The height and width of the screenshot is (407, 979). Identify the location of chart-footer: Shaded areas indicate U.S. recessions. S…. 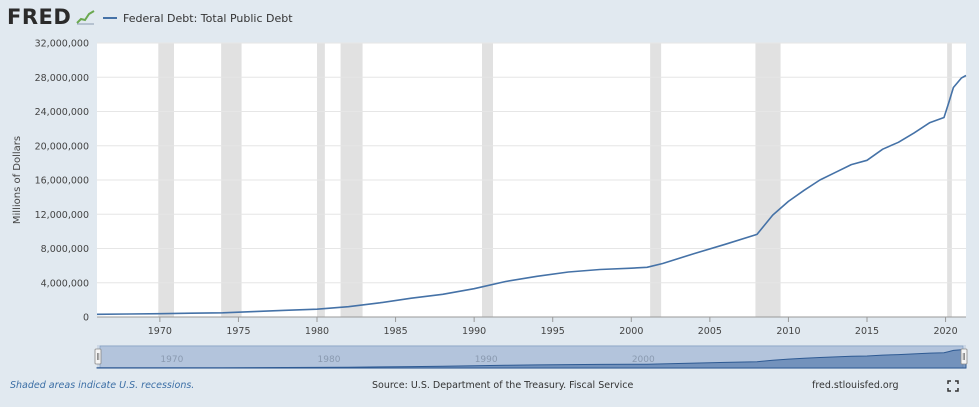
(489, 387).